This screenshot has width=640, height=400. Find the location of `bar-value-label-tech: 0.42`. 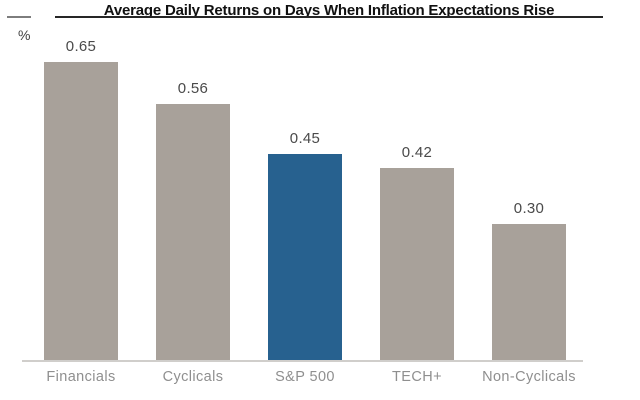

bar-value-label-tech: 0.42 is located at coordinates (417, 152).